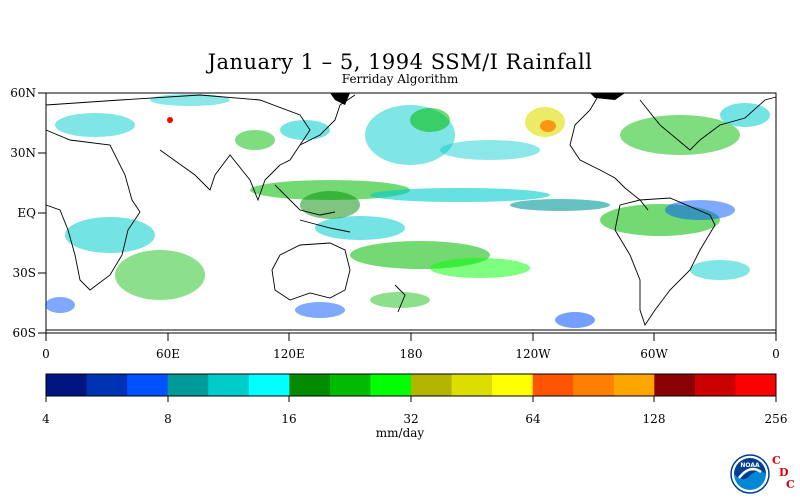 This screenshot has width=800, height=500. What do you see at coordinates (25, 333) in the screenshot?
I see `lat-label-60s: 60S` at bounding box center [25, 333].